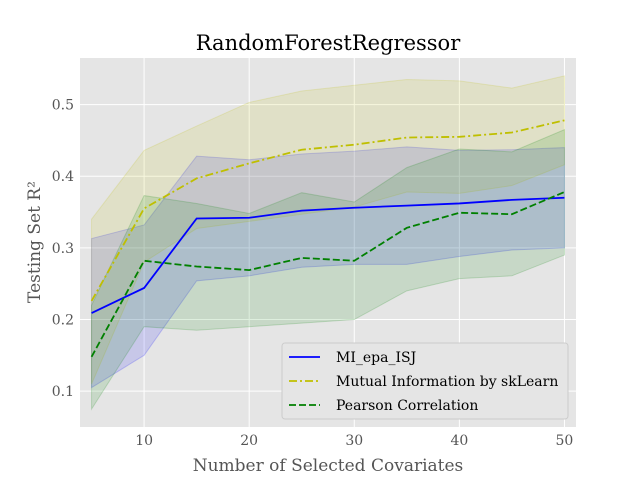  I want to click on y-tick-label: 0.1, so click(63, 392).